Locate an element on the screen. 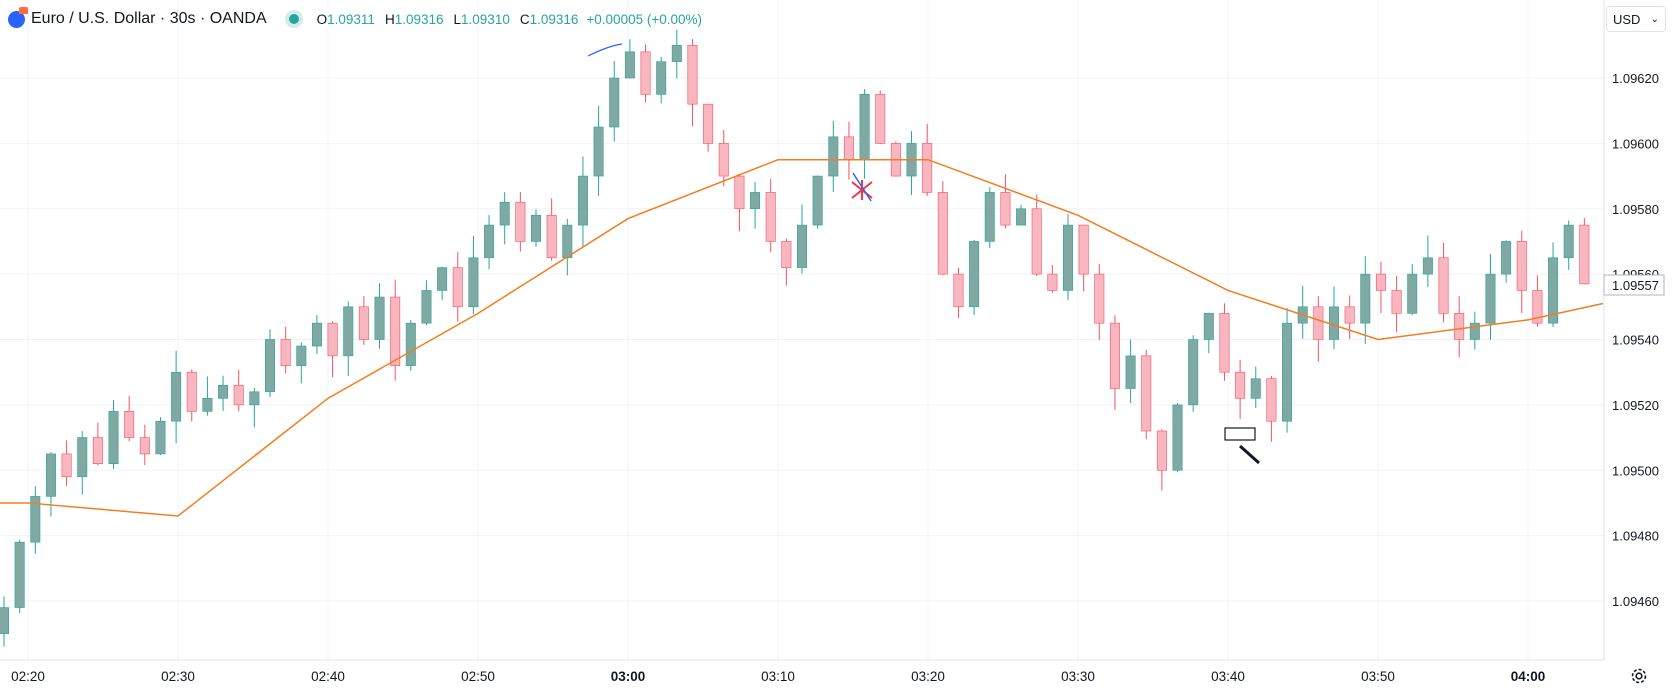 This screenshot has height=694, width=1674. price-tick-label: 1.09480 is located at coordinates (1635, 536).